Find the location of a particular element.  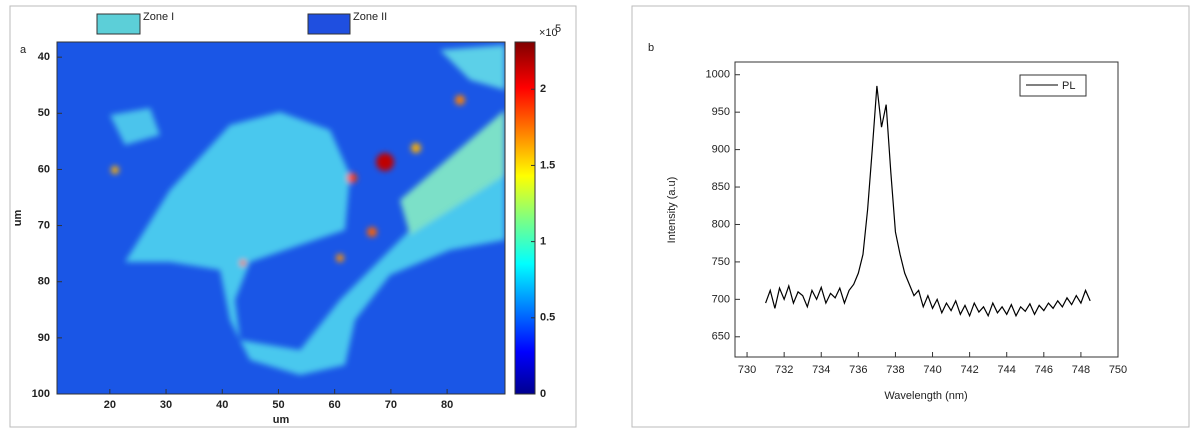

colorbar-multiplier: ×10 is located at coordinates (548, 33).